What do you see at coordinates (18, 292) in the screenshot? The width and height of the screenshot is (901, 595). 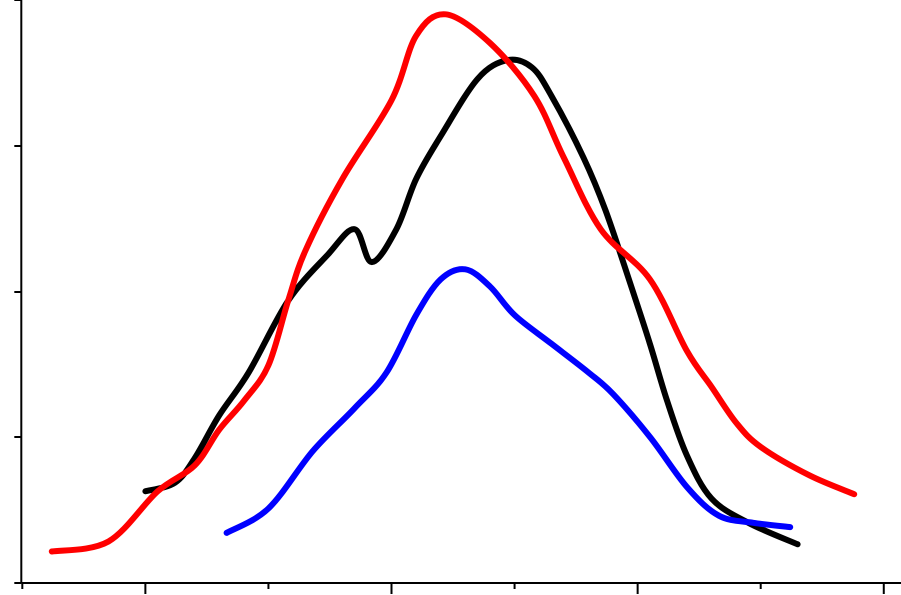 I see `y-axis-ticks` at bounding box center [18, 292].